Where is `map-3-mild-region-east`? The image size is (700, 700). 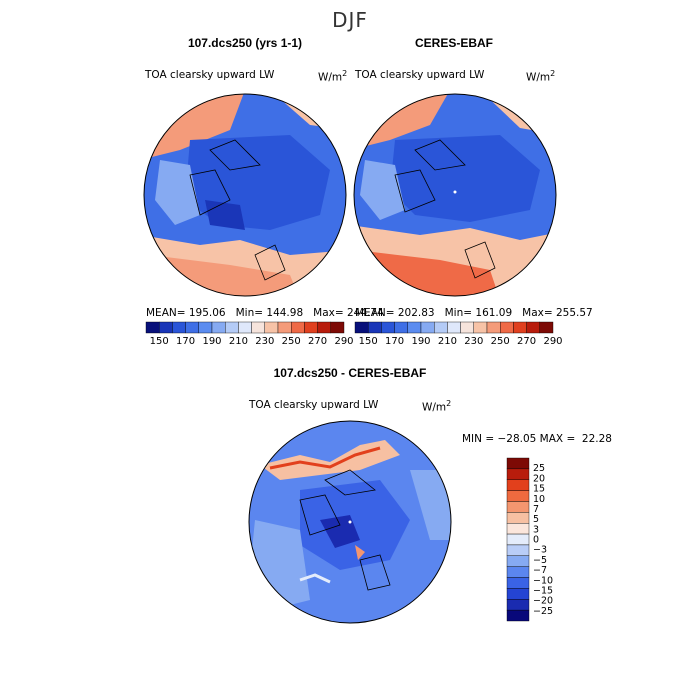 map-3-mild-region-east is located at coordinates (430, 505).